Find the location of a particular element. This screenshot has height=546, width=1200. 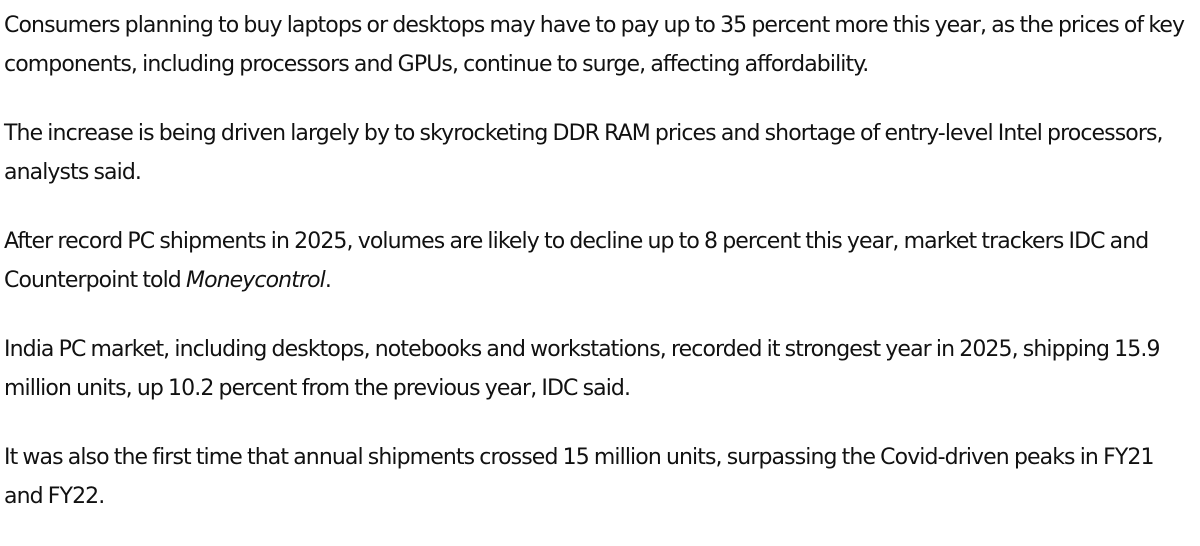

paragraph-shipments-decline-end: . is located at coordinates (328, 280).